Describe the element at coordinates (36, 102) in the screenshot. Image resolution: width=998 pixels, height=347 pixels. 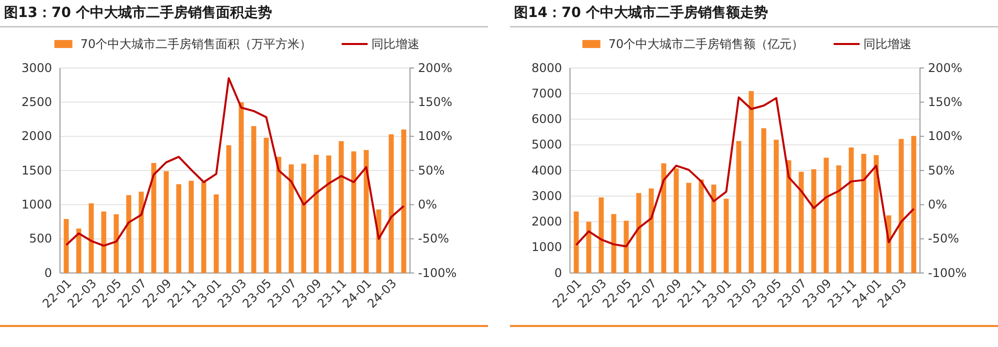
I see `y-tick-label: 2500` at that location.